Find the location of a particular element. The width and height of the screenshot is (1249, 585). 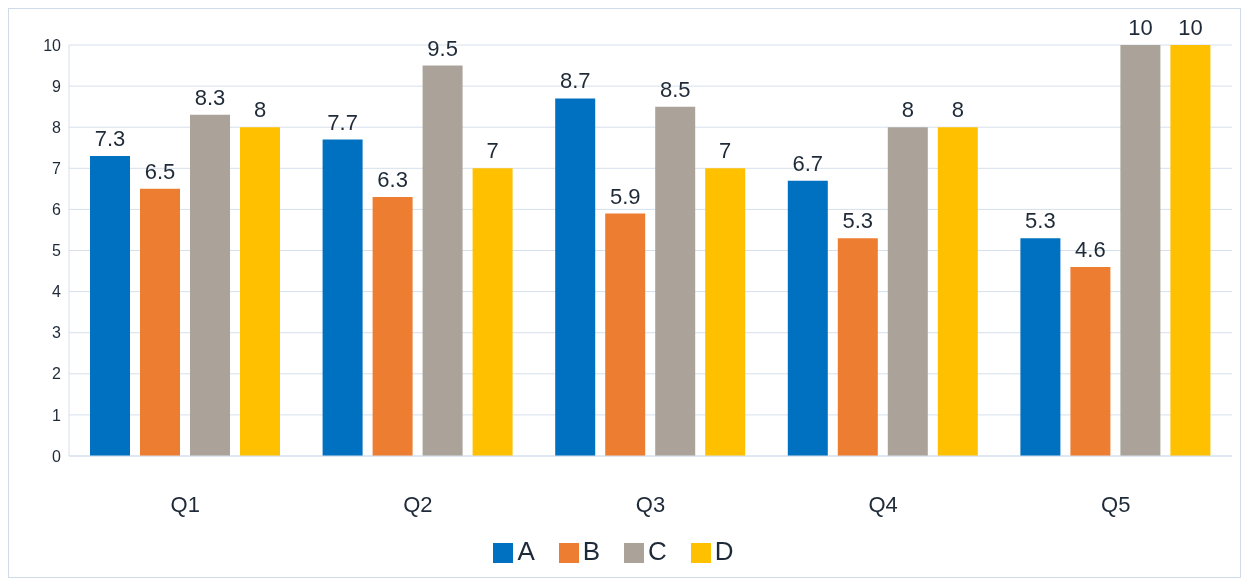

data-label: 6.7 is located at coordinates (808, 163).